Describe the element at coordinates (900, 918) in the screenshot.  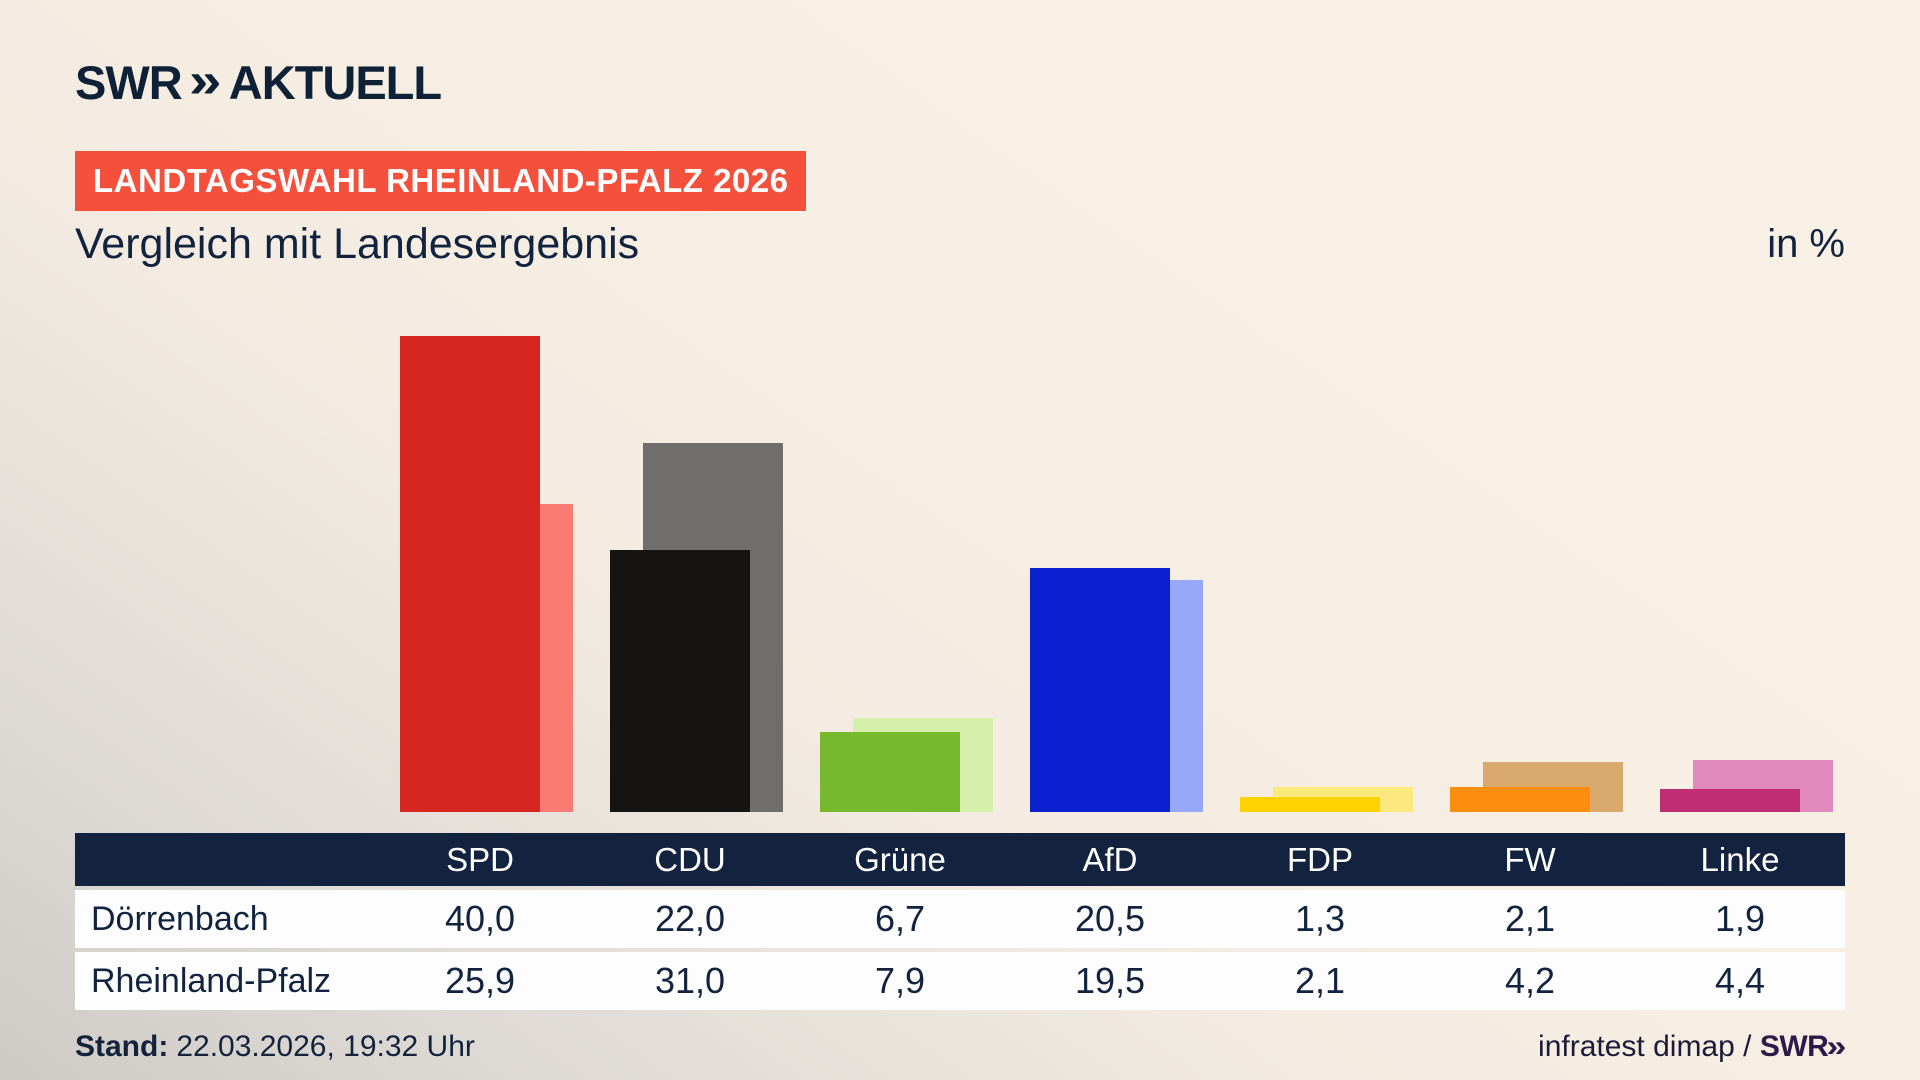
I see `cell-d-rrenbach-gr-ne: 6,7` at that location.